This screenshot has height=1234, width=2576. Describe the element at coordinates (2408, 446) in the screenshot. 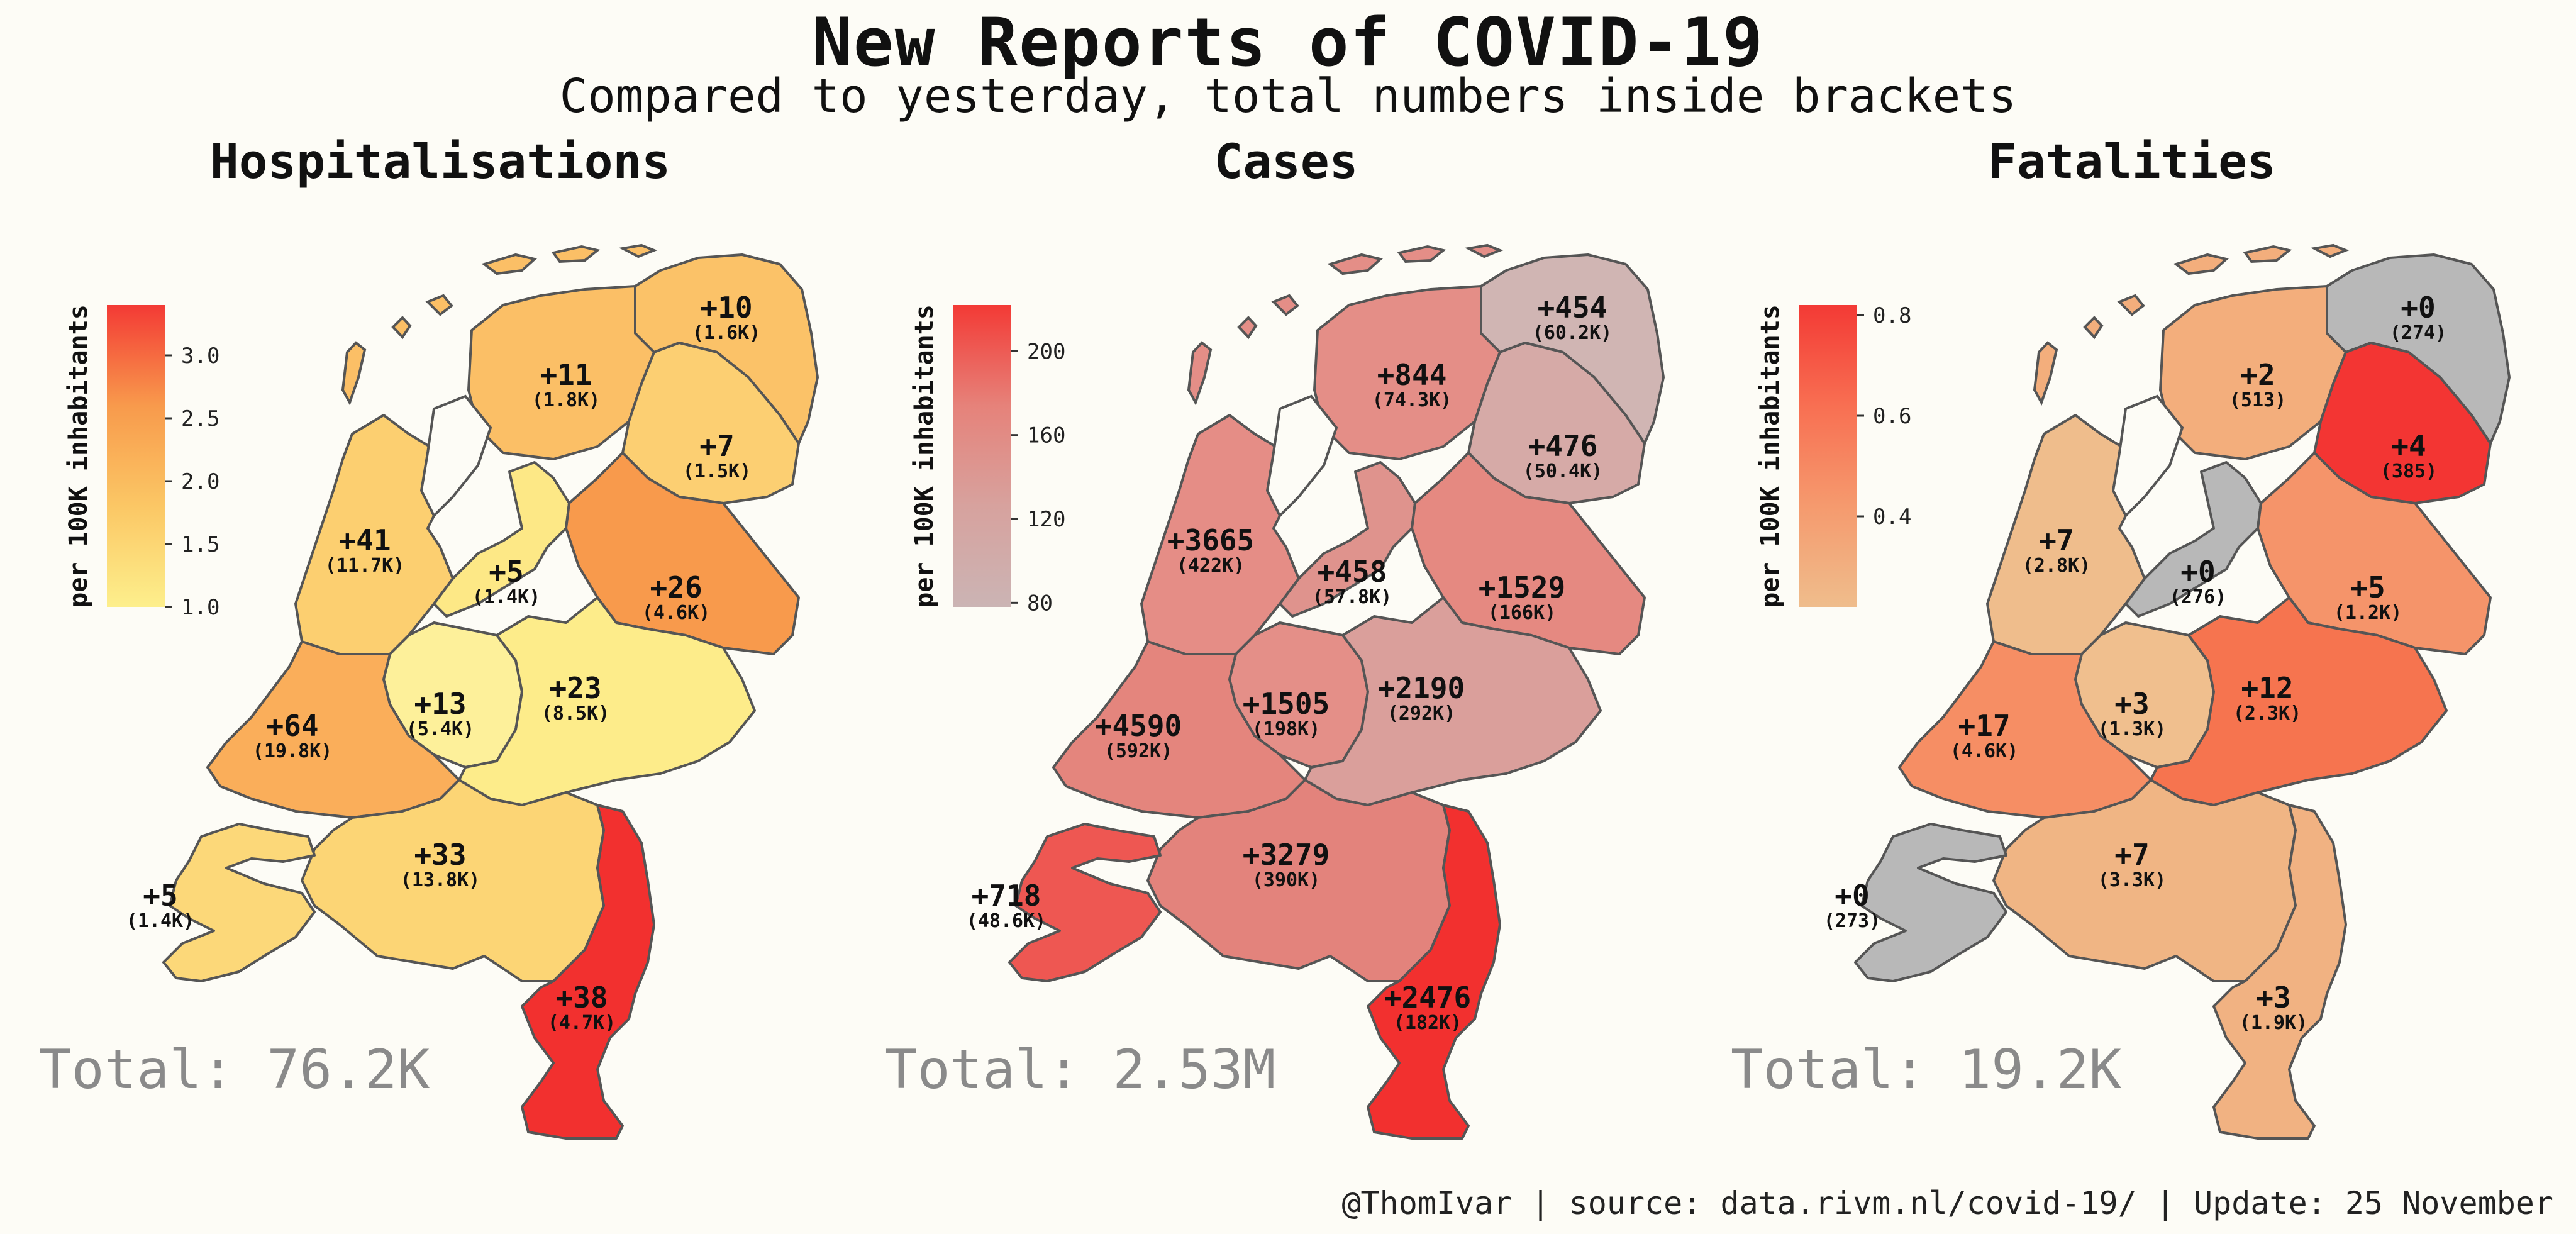

I see `label-new-drenthe: +4` at that location.